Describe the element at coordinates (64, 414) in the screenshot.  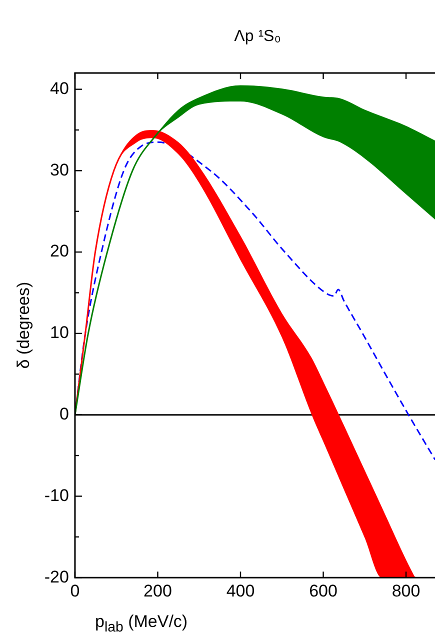
I see `y-tick-label: 0` at that location.